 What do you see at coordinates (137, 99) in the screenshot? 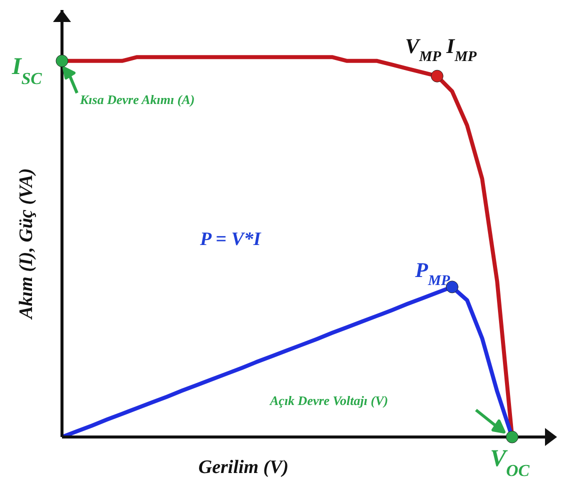
I see `annotation: Kısa Devre Akımı (A)` at bounding box center [137, 99].